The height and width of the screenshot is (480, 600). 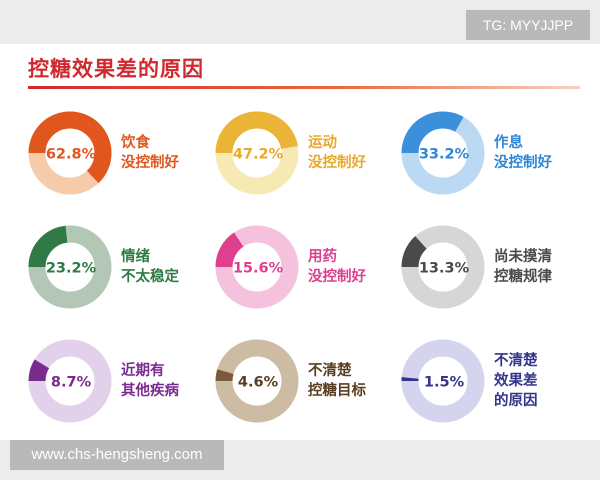 What do you see at coordinates (116, 69) in the screenshot?
I see `chart-title: 控糖效果差的原因` at bounding box center [116, 69].